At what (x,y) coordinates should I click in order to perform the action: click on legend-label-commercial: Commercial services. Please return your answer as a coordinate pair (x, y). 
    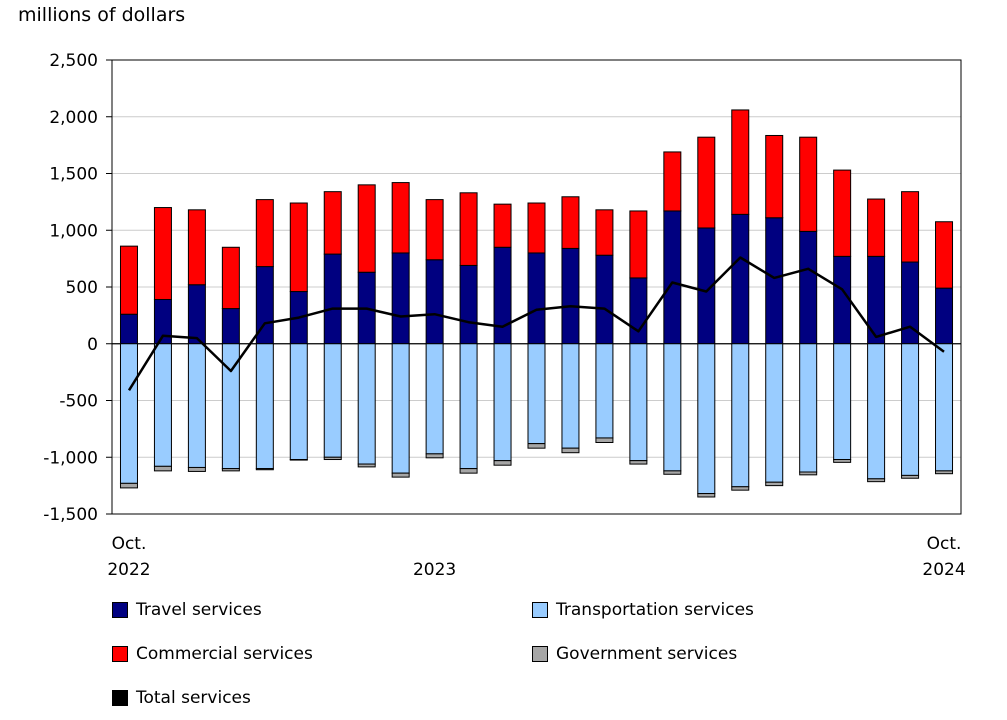
    Looking at the image, I should click on (224, 654).